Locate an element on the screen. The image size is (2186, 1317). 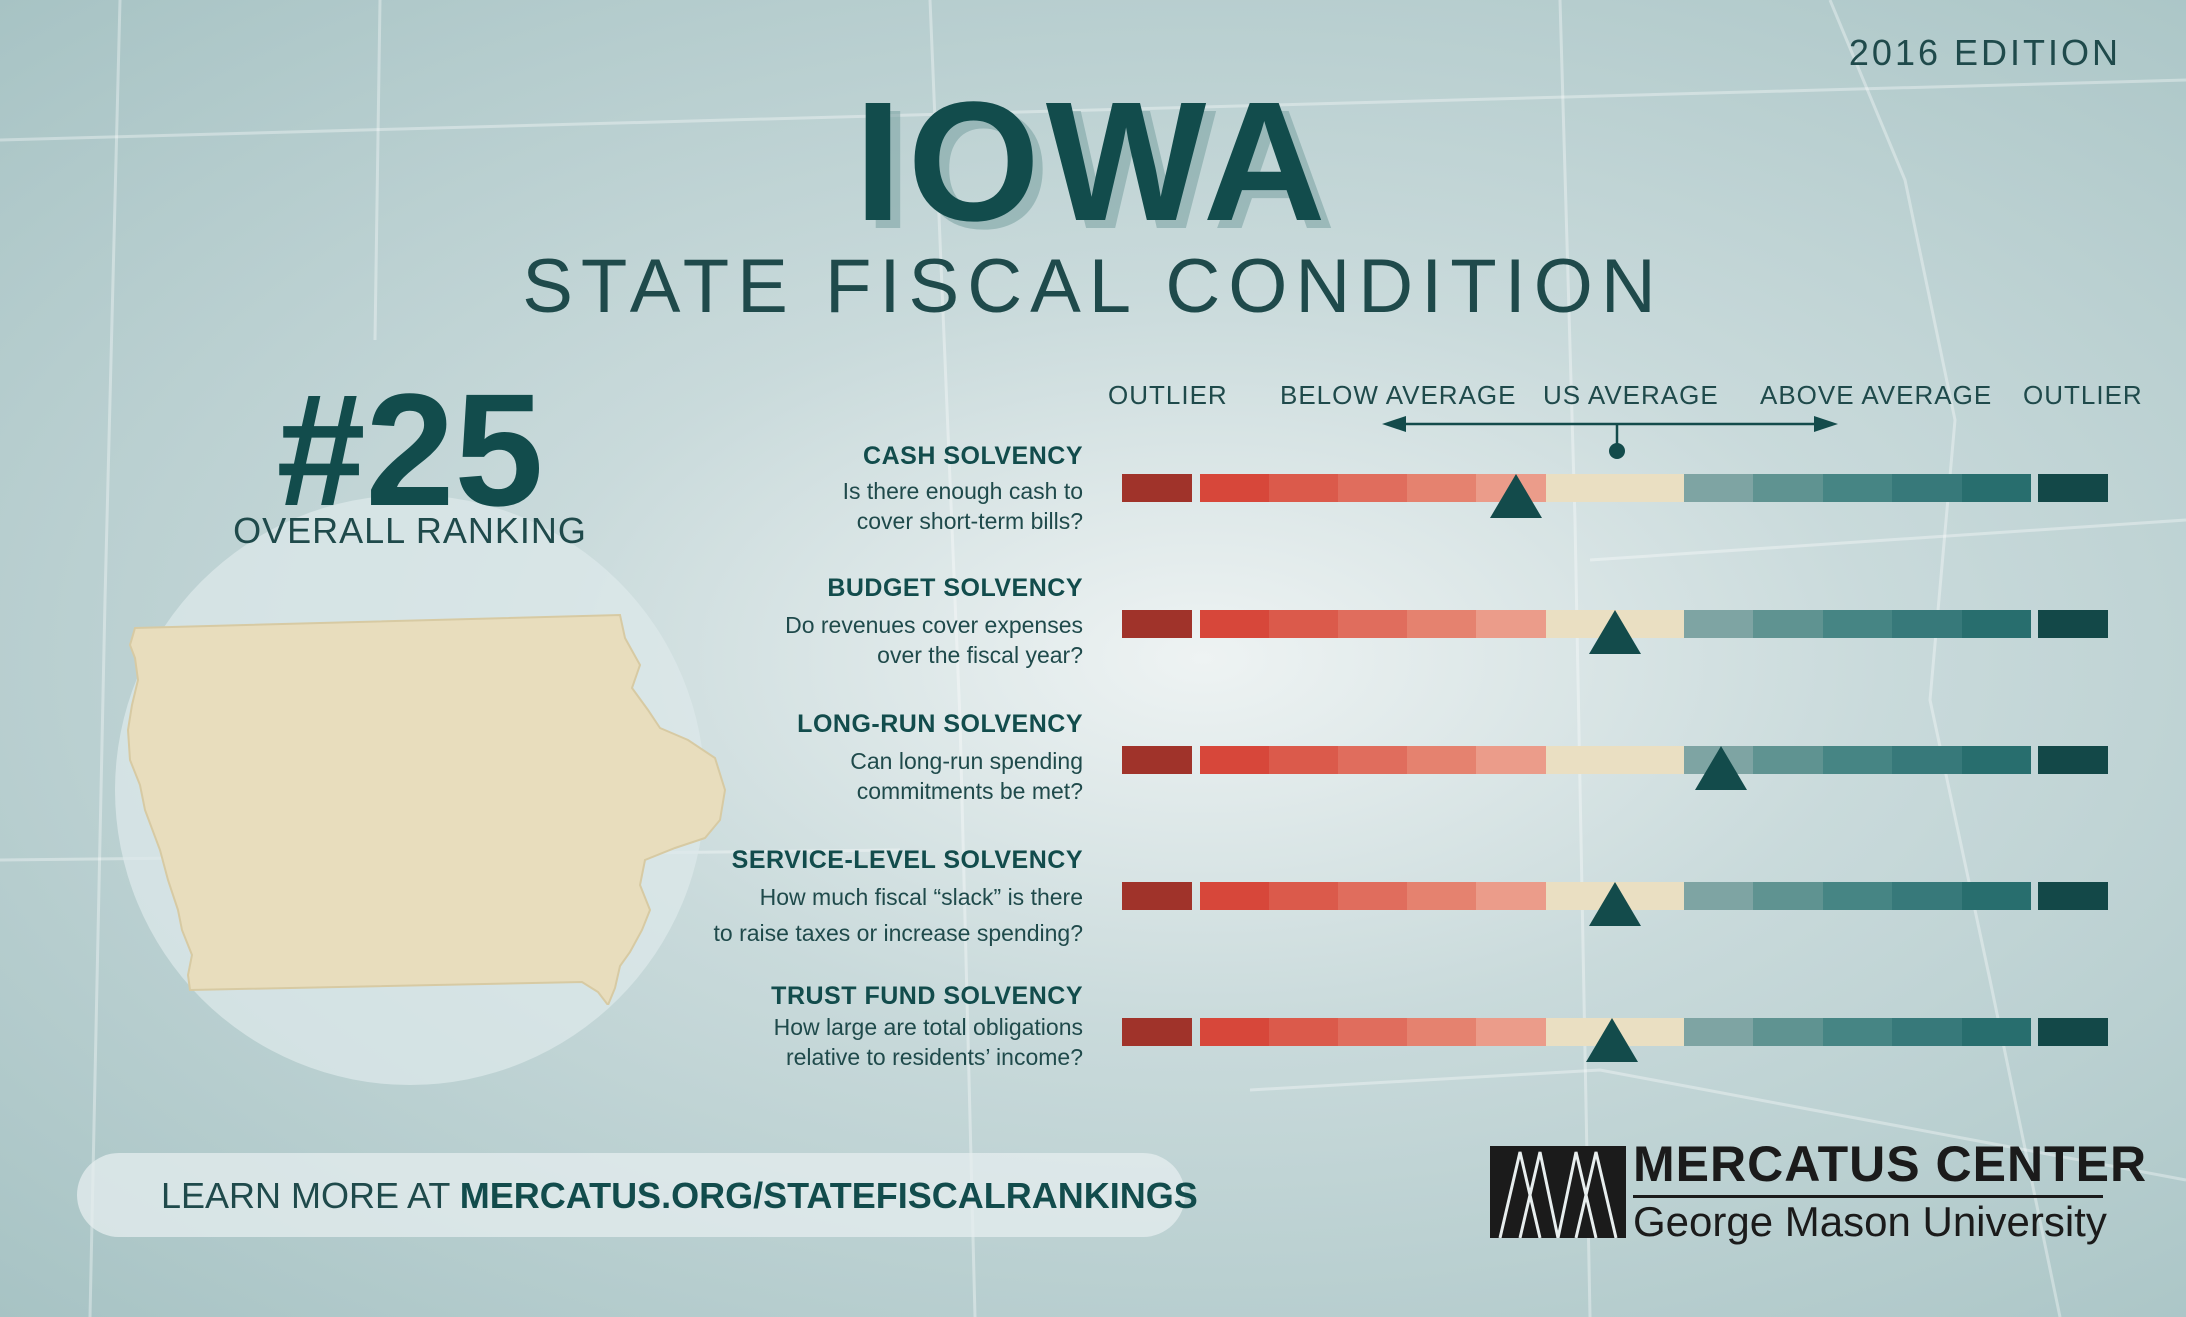
metric-title: SERVICE-LEVEL SOLVENCY is located at coordinates (907, 860).